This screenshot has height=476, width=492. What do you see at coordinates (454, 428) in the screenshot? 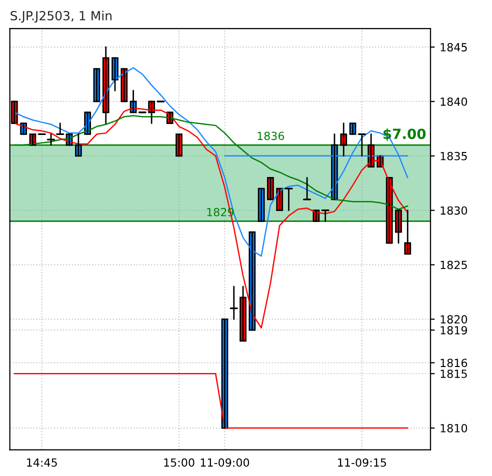
I see `y-tick-label: 1810` at bounding box center [454, 428].